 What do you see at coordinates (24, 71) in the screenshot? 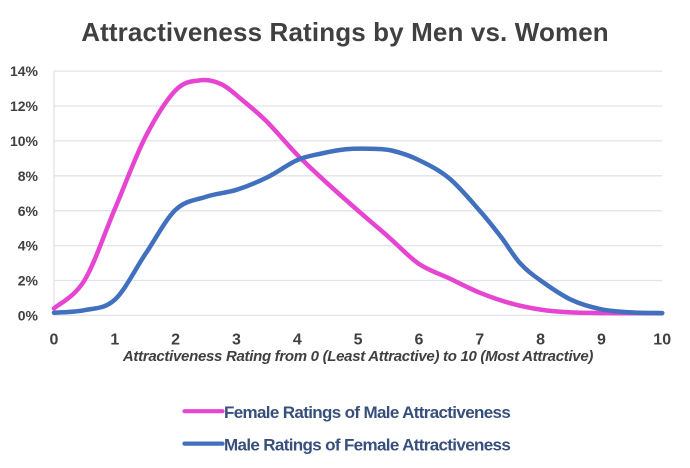
I see `svg-text: 14%` at bounding box center [24, 71].